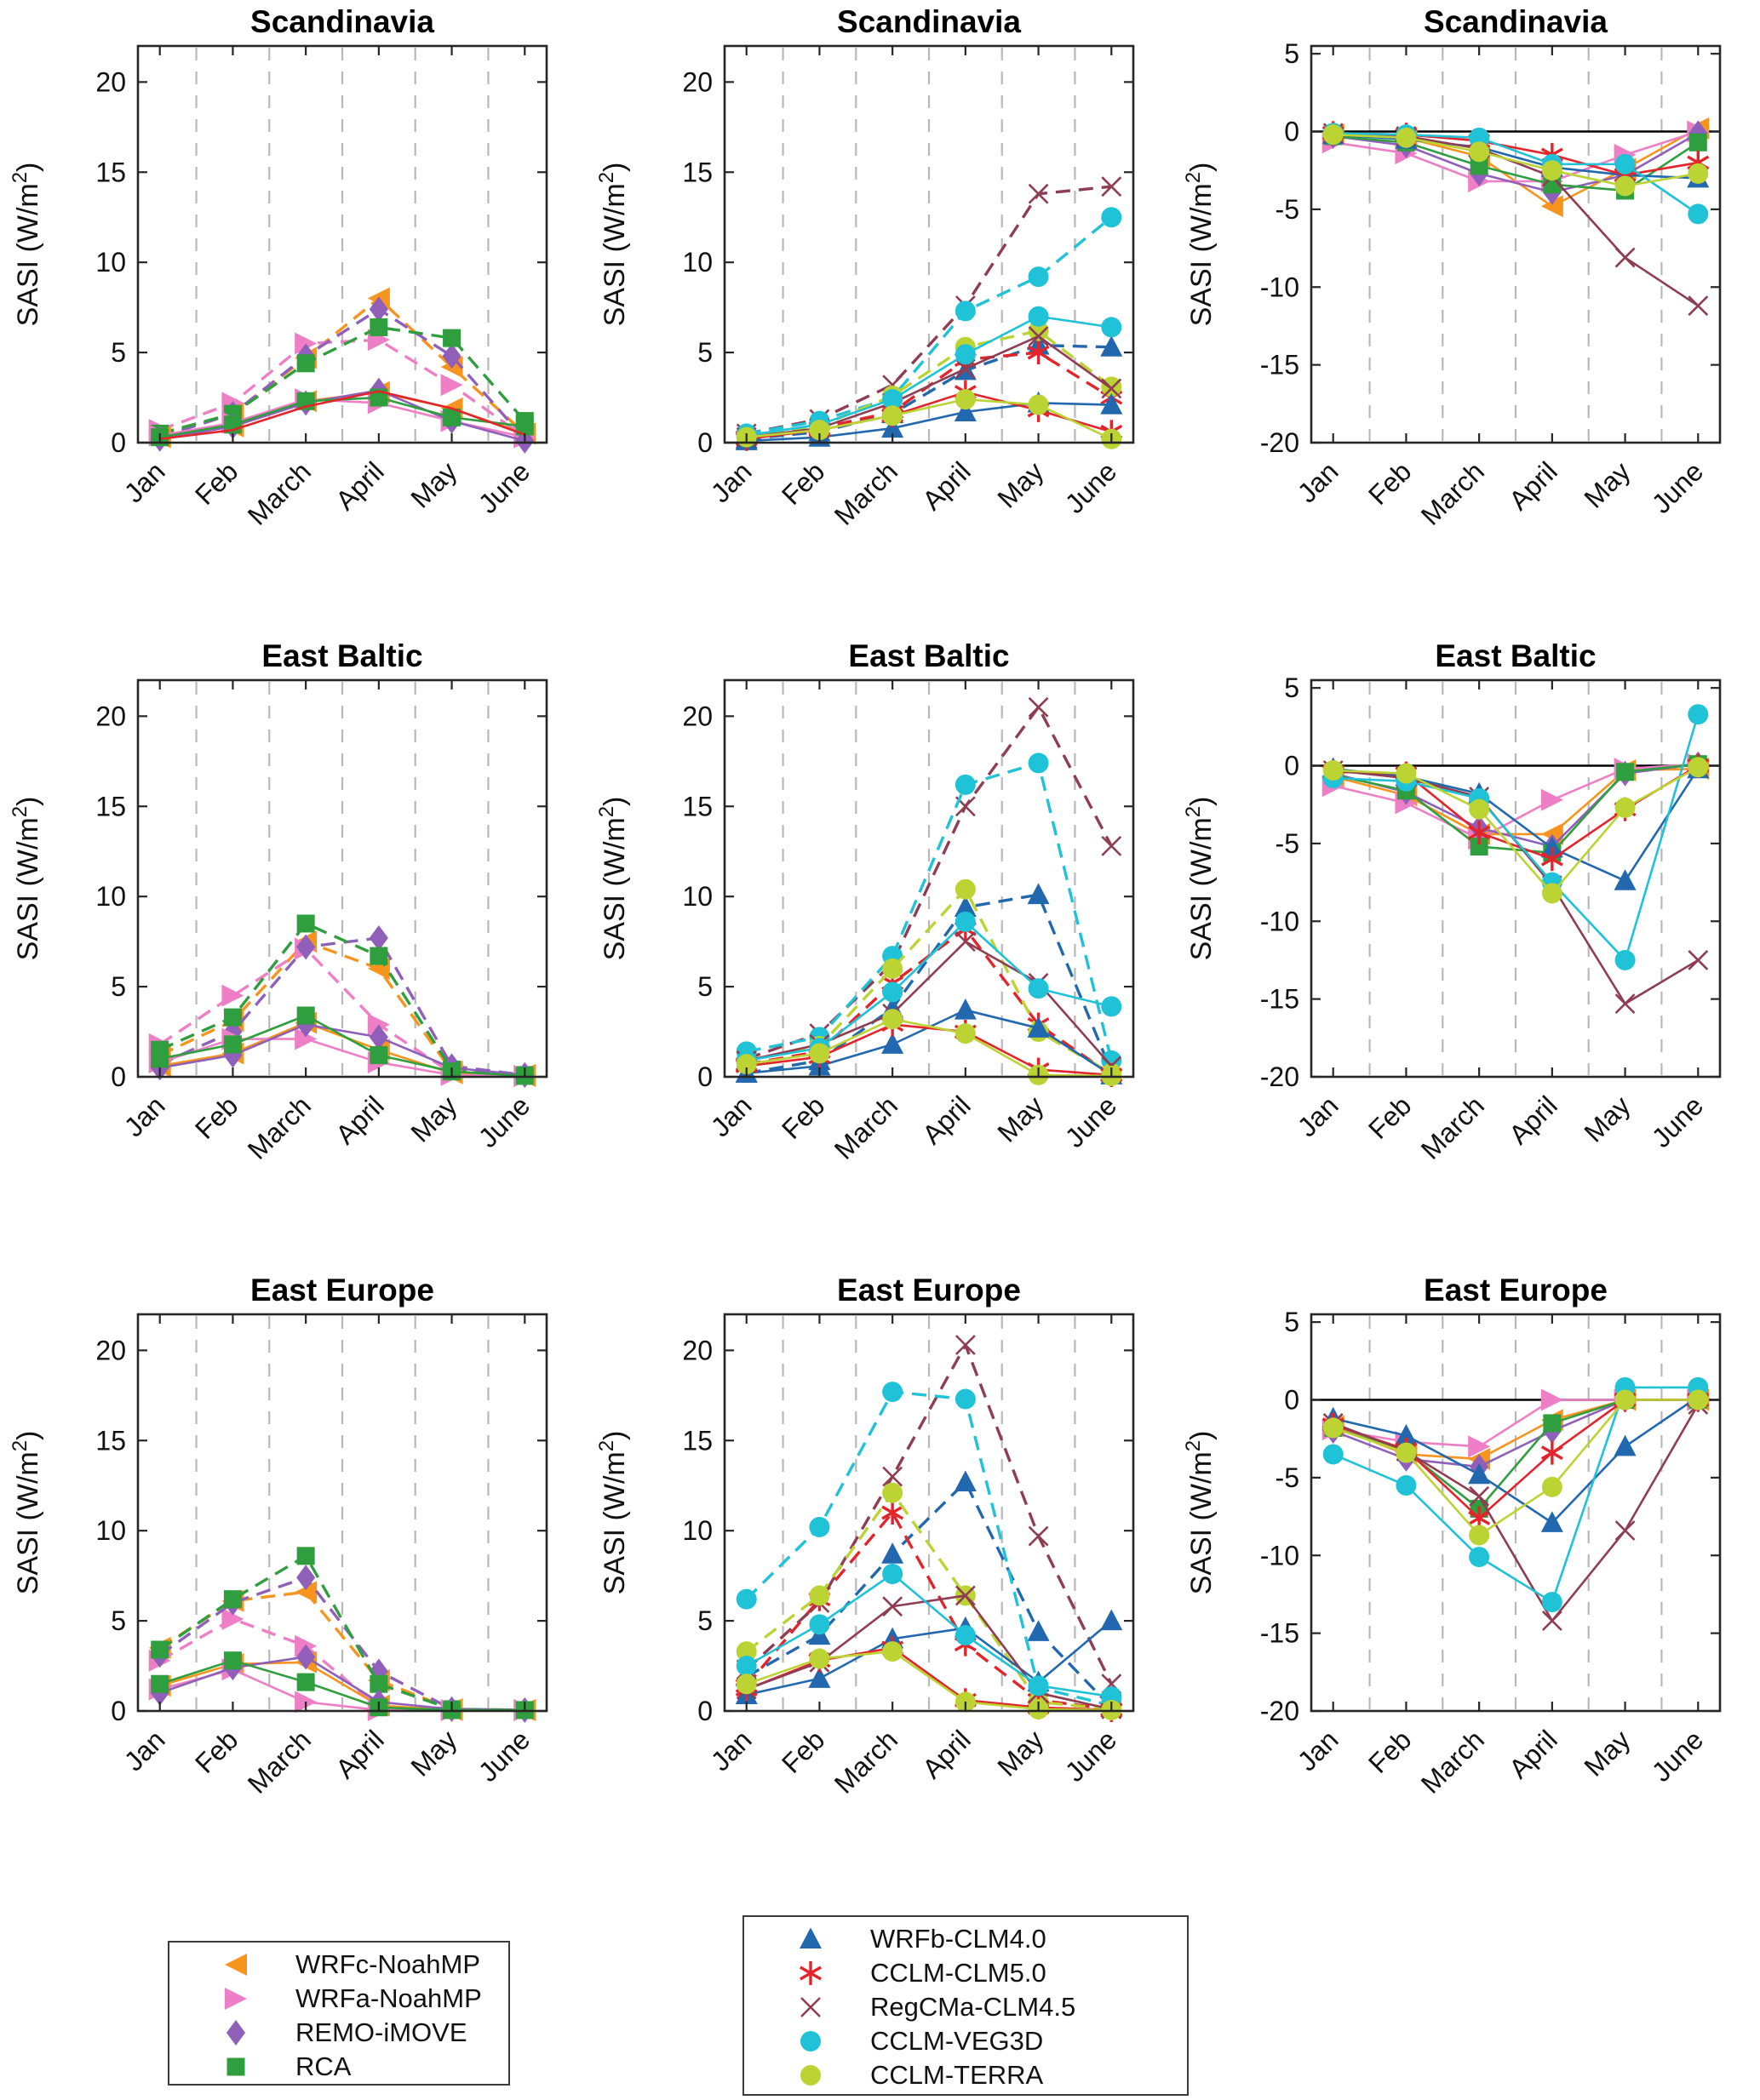  Describe the element at coordinates (958, 1939) in the screenshot. I see `legend-label: WRFb-CLM4.0` at that location.